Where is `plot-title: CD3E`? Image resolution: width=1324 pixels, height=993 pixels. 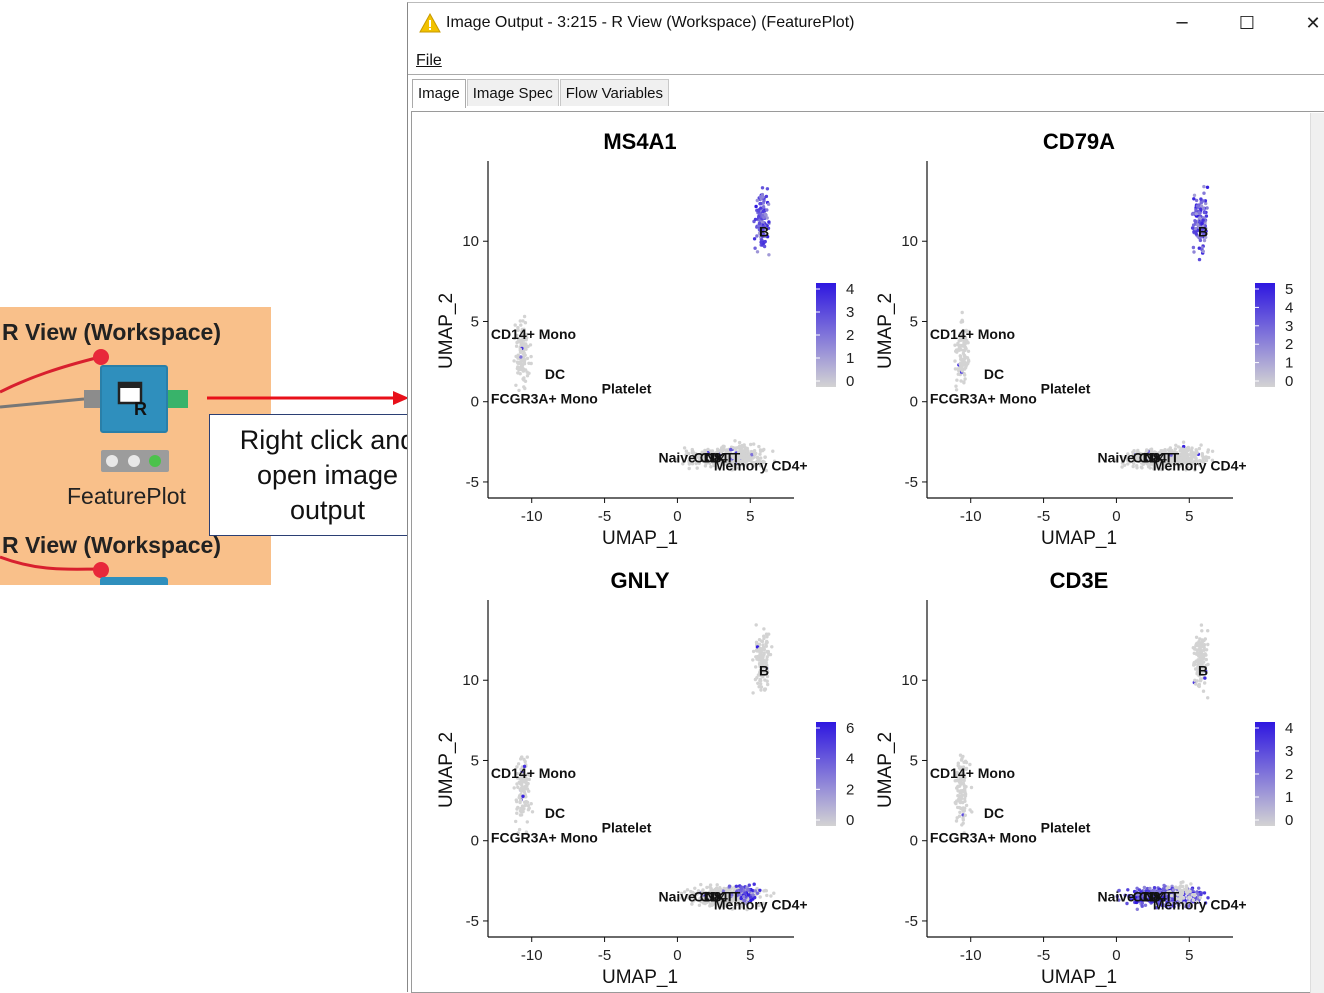
plot-title: CD3E is located at coordinates (1079, 580).